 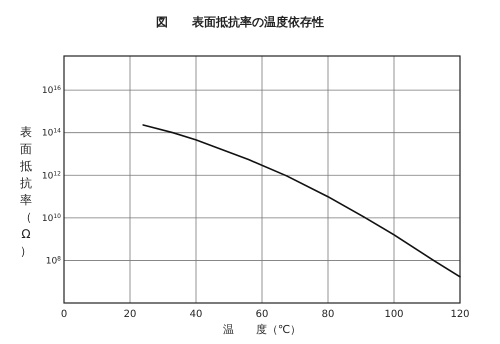 I want to click on y-tick-label: 10$^{10}$, so click(x=52, y=218).